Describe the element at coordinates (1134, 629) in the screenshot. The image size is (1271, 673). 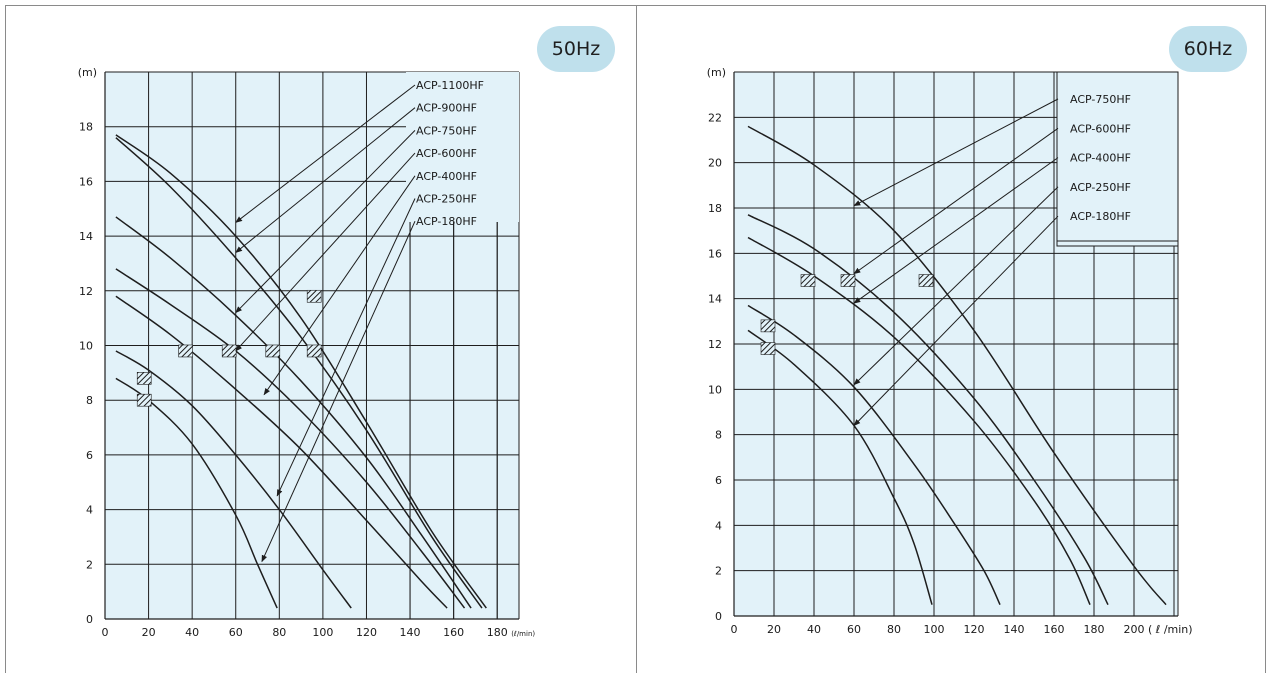
I see `x-tick-label: 200` at that location.